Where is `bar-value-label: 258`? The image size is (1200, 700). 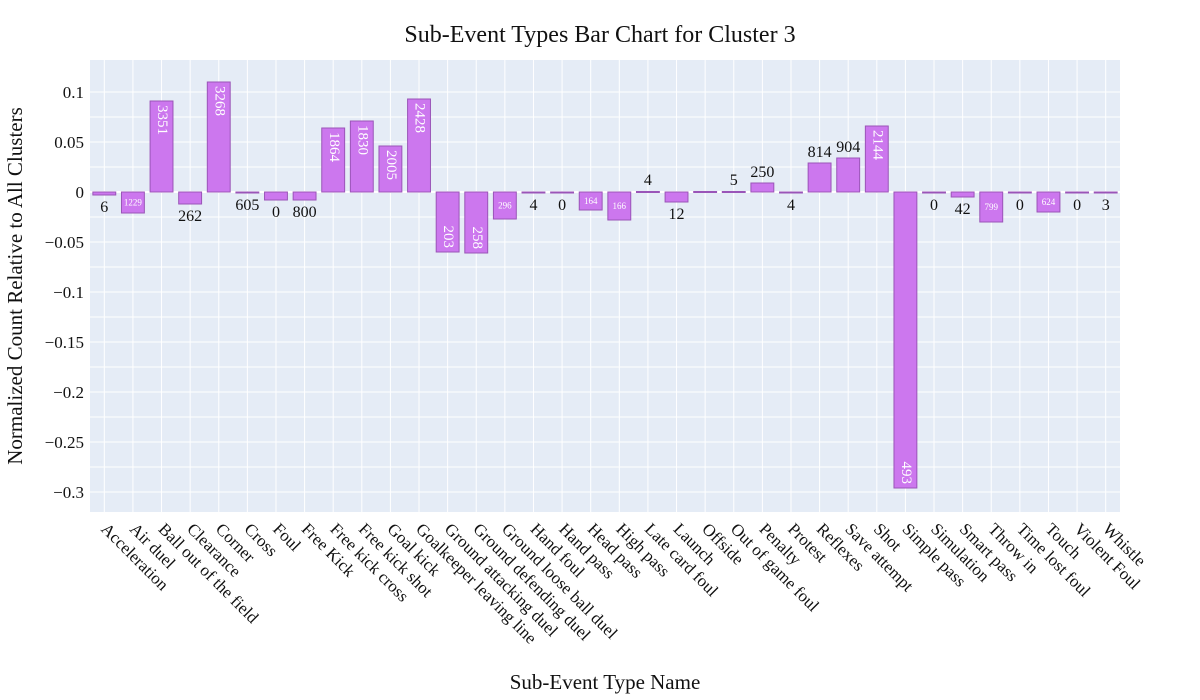
bar-value-label: 258 is located at coordinates (477, 238).